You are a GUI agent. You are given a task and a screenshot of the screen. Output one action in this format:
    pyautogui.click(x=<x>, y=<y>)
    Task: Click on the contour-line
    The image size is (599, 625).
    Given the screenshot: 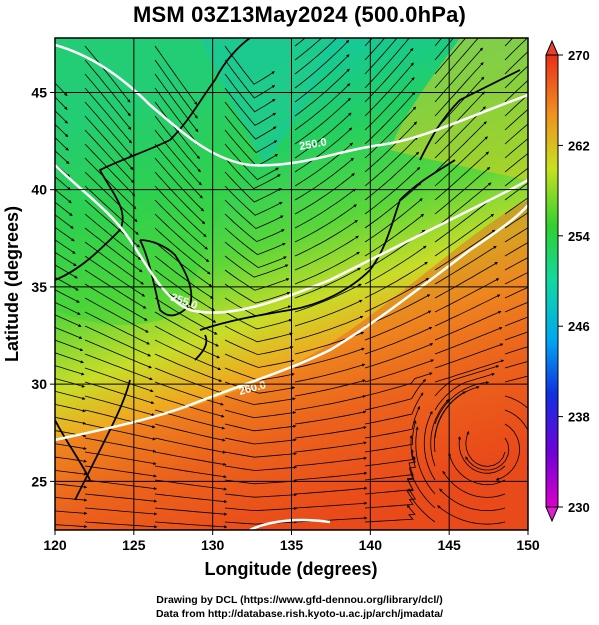 What is the action you would take?
    pyautogui.click(x=290, y=524)
    